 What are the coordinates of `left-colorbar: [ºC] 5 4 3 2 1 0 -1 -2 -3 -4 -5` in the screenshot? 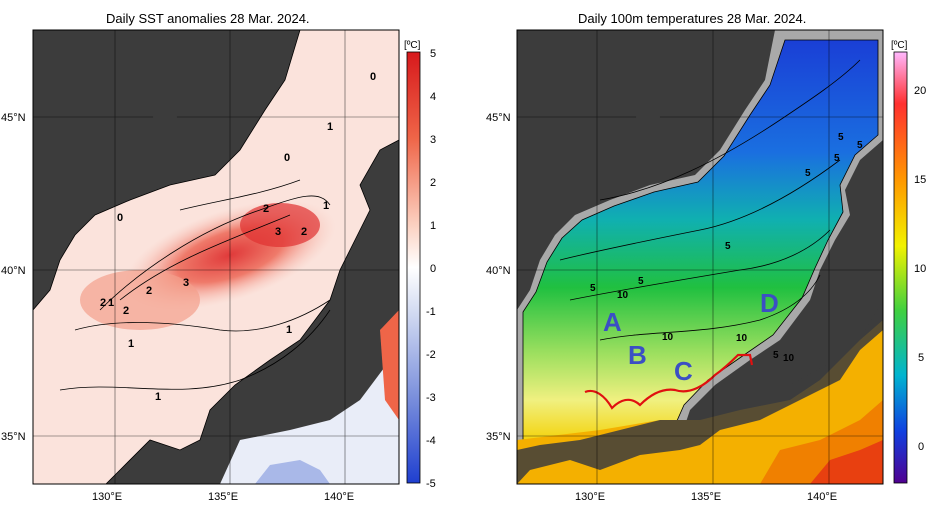 It's located at (420, 265).